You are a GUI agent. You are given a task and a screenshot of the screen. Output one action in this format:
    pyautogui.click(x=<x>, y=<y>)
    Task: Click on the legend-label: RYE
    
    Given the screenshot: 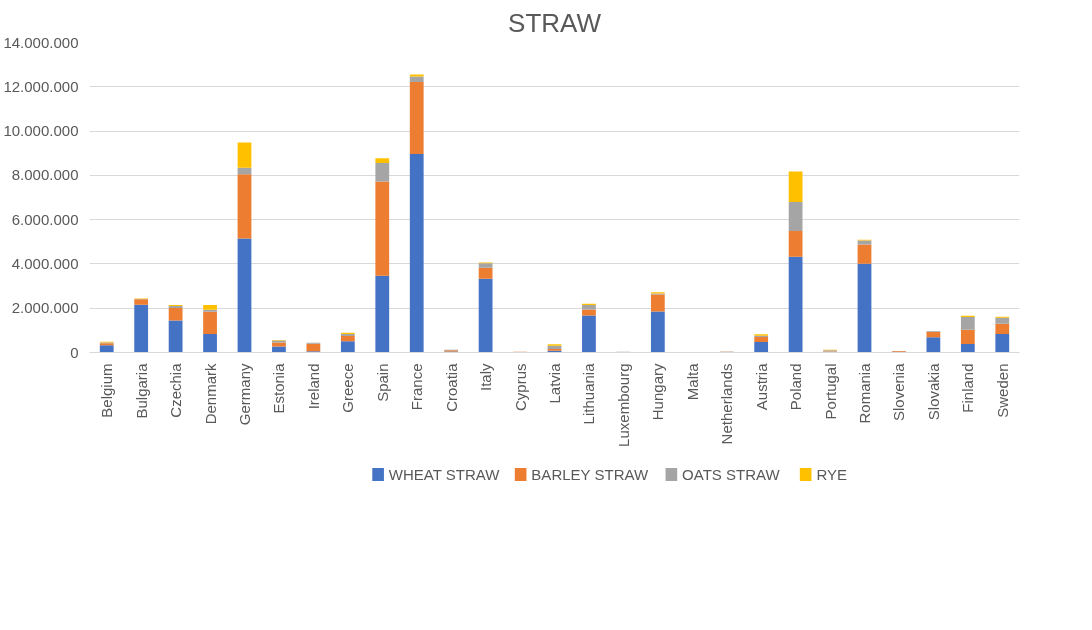 What is the action you would take?
    pyautogui.click(x=831, y=474)
    